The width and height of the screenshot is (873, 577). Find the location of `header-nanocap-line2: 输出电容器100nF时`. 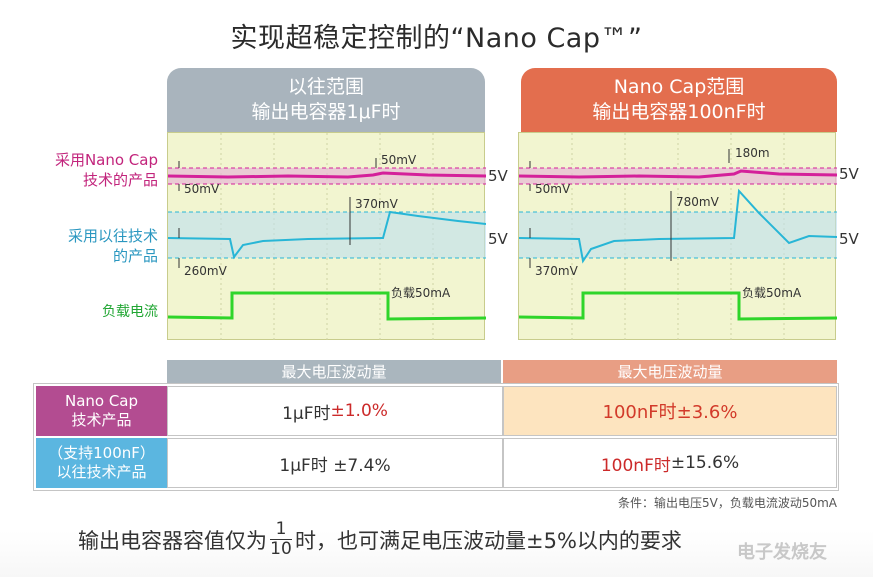

header-nanocap-line2: 输出电容器100nF时 is located at coordinates (679, 112).